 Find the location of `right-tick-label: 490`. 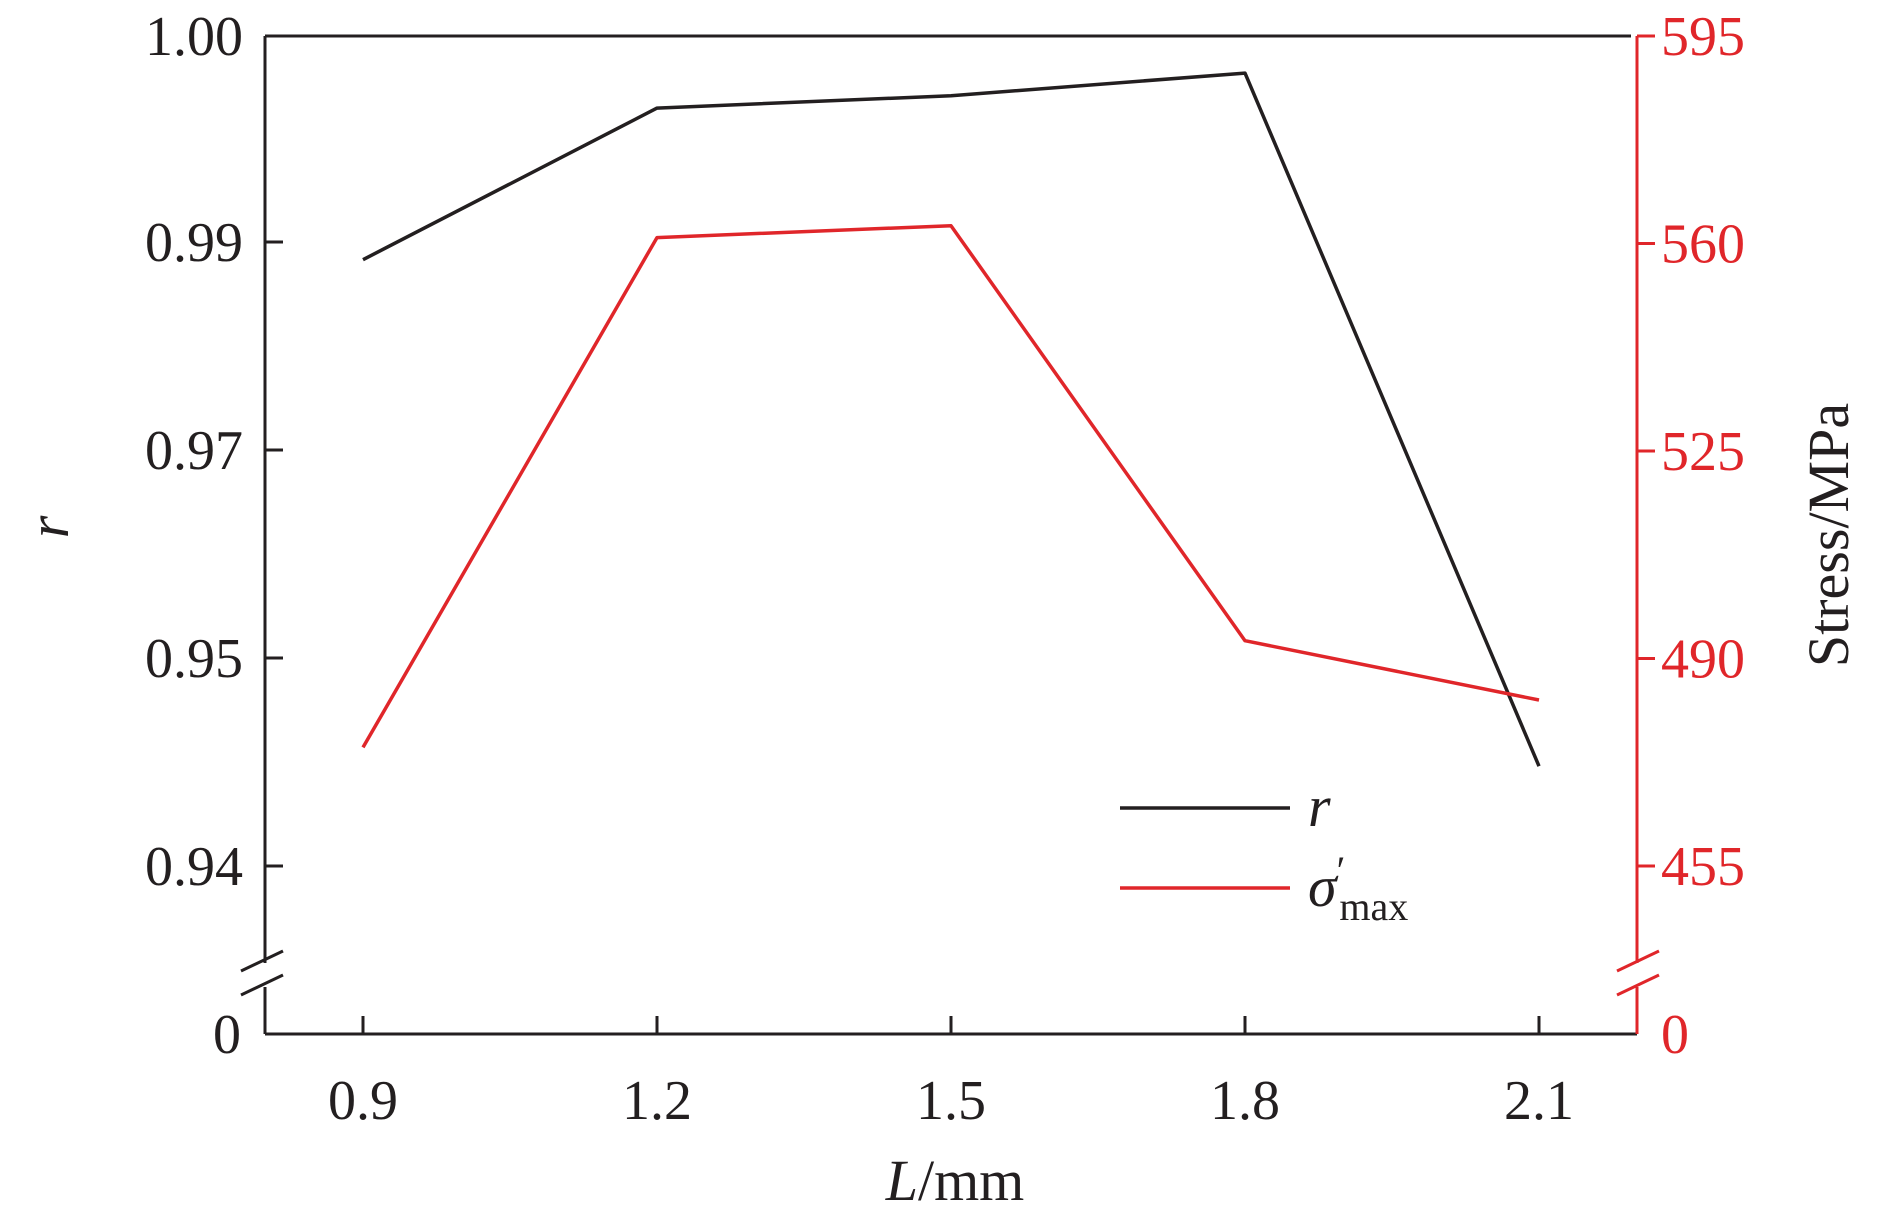

right-tick-label: 490 is located at coordinates (1703, 660).